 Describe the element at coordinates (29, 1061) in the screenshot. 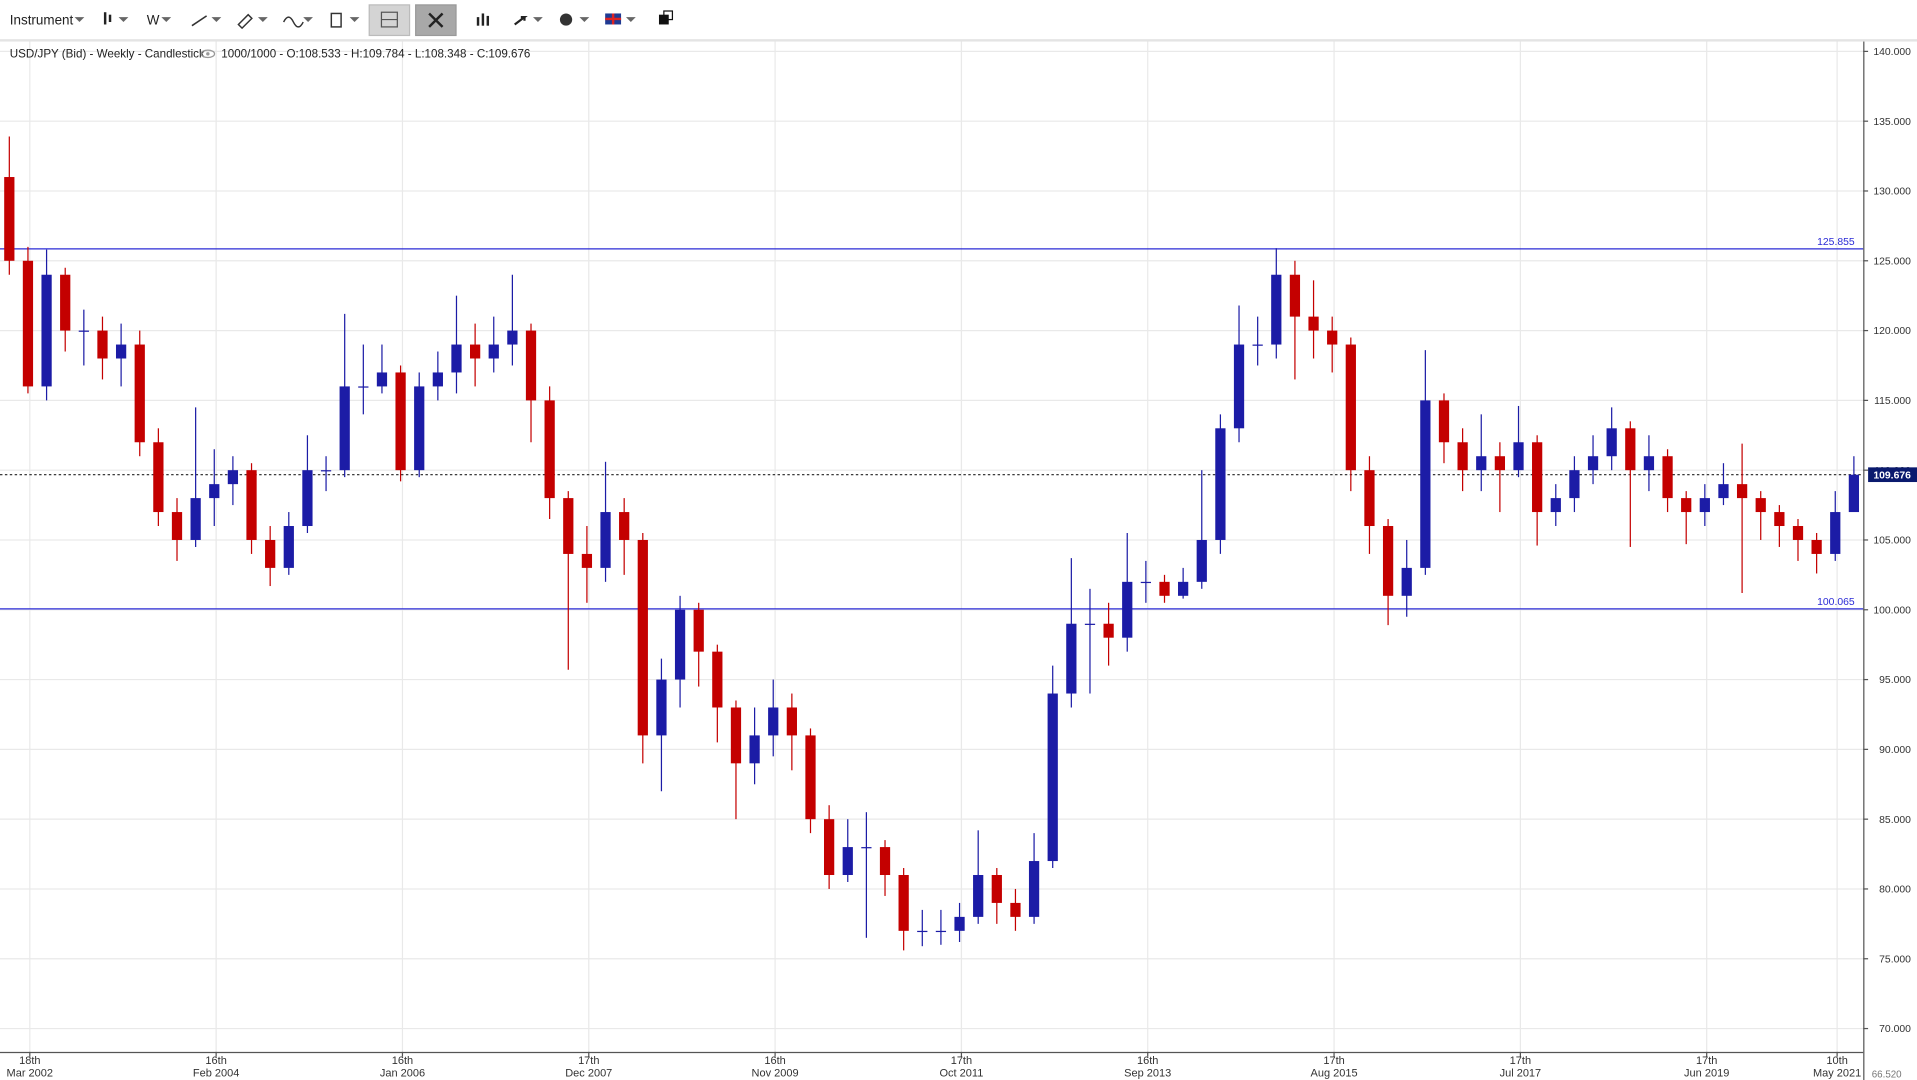

I see `x-tick-label: 18th` at that location.